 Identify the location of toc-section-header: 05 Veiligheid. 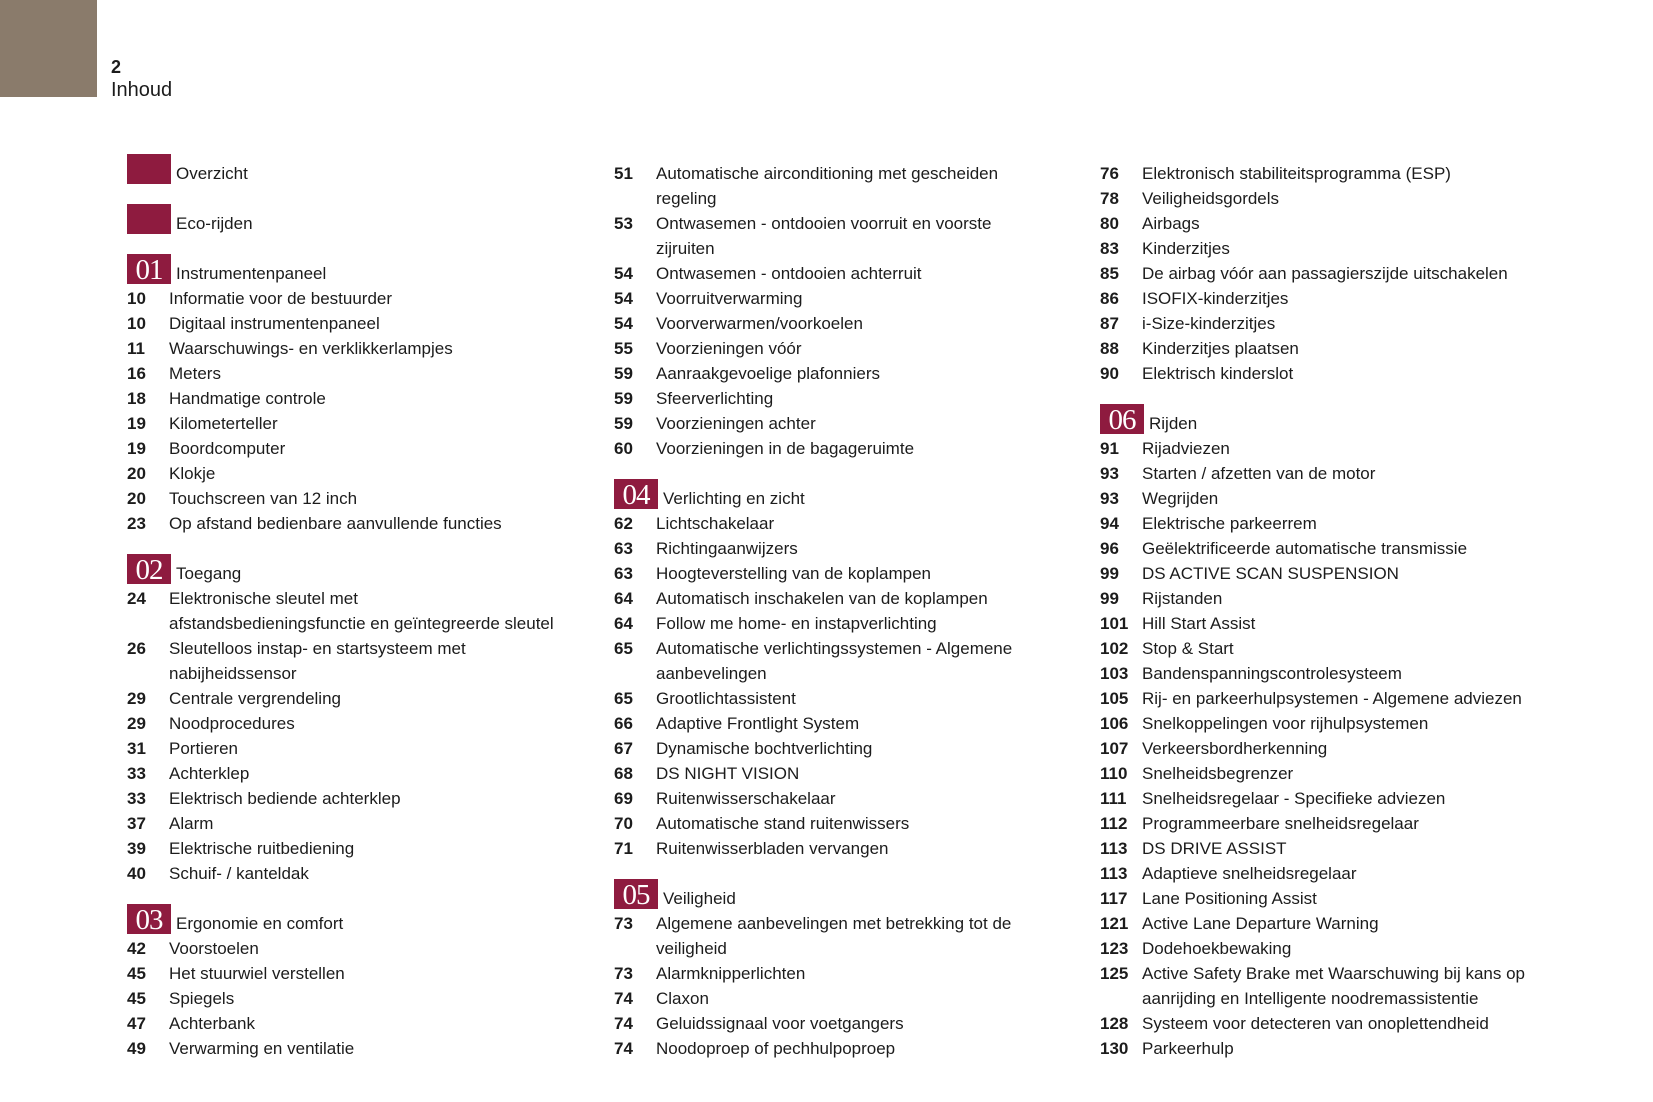
(813, 895).